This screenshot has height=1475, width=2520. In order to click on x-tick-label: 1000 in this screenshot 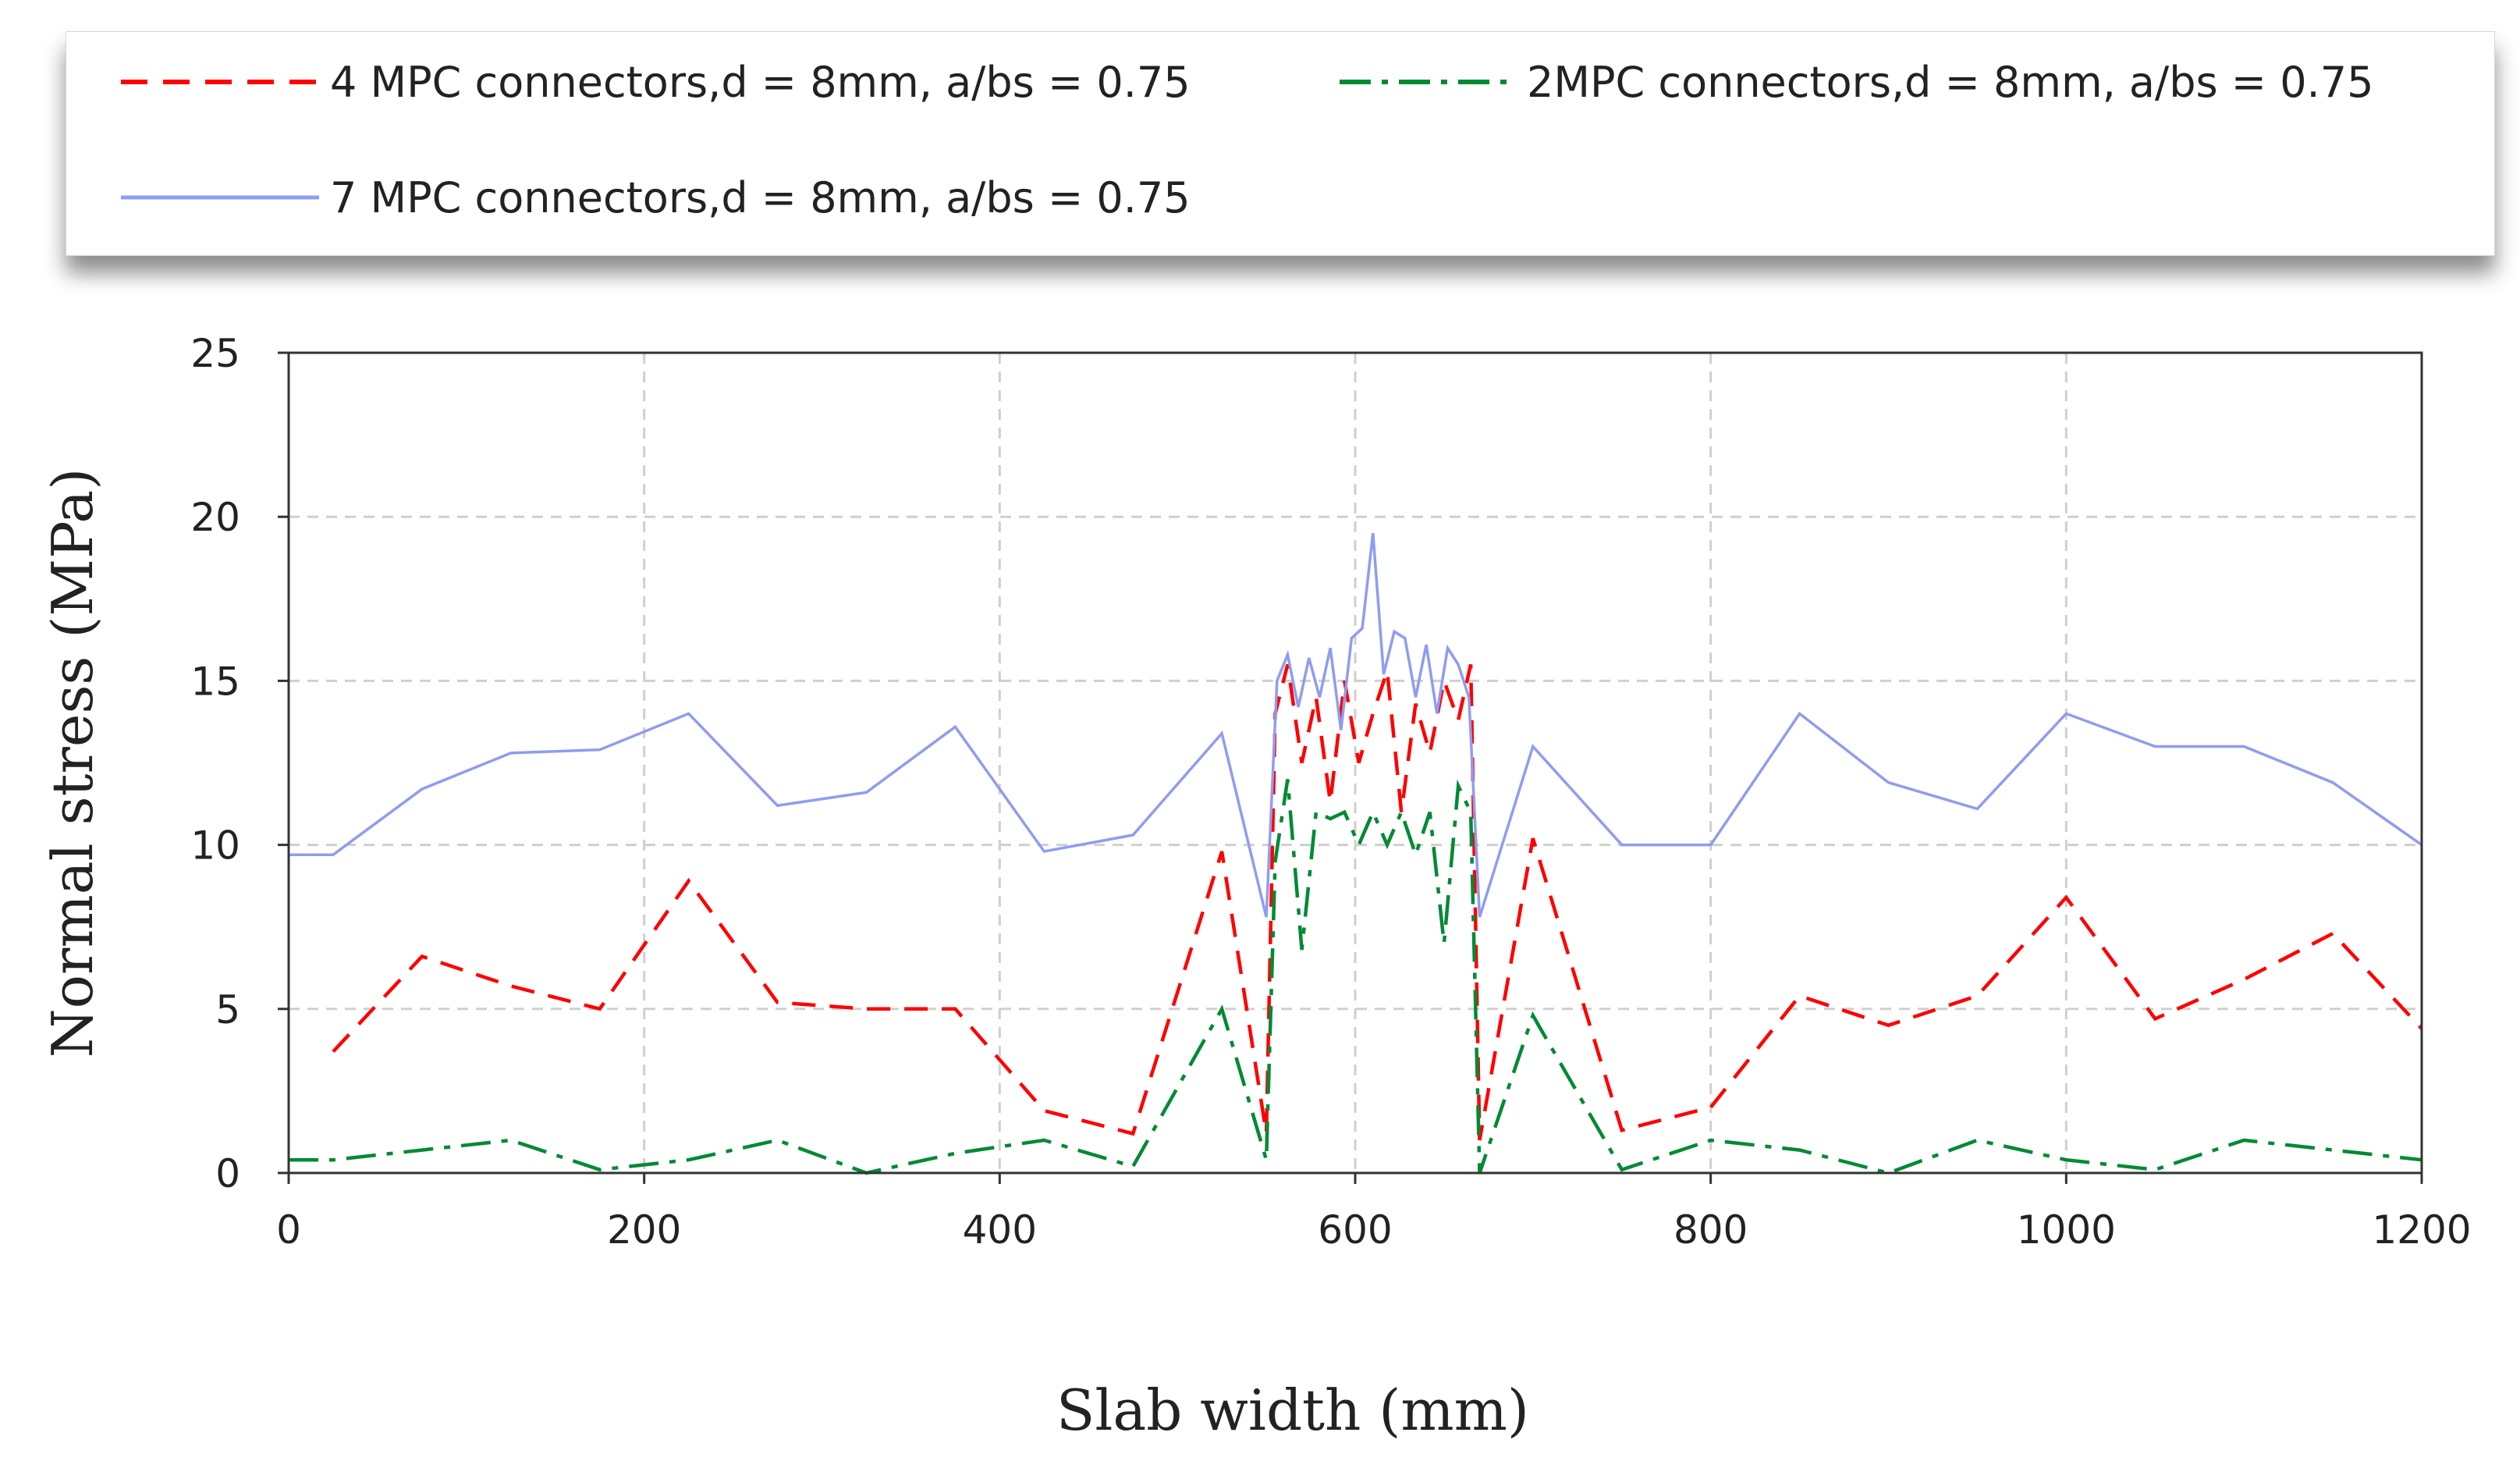, I will do `click(2067, 1230)`.